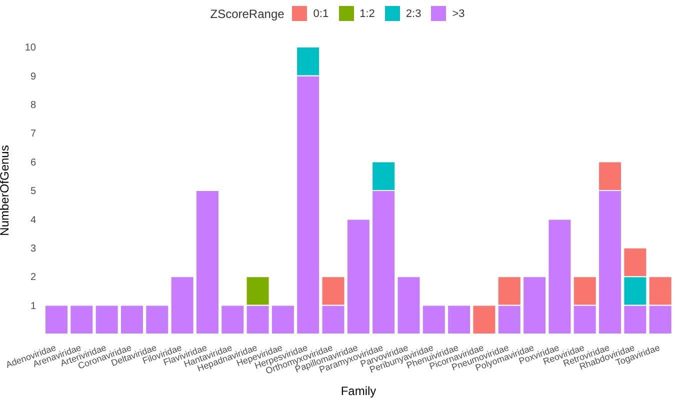 This screenshot has height=399, width=685. I want to click on y-tick-label: 9, so click(33, 76).